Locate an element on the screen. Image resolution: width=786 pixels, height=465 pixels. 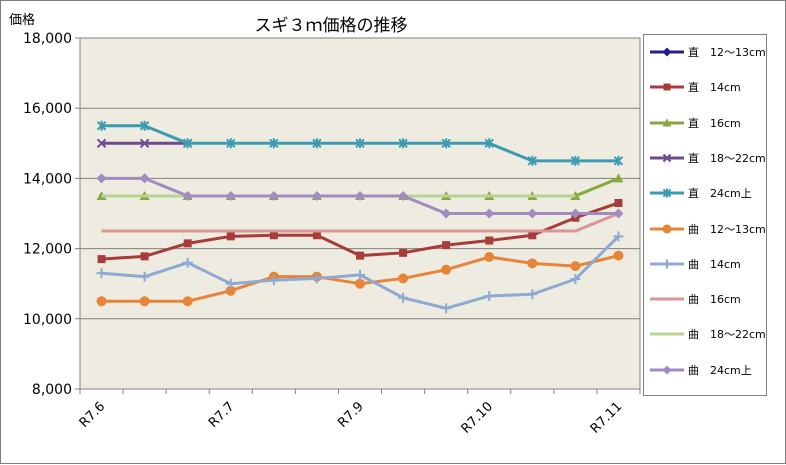
legend-item: 曲 14cm is located at coordinates (705, 264).